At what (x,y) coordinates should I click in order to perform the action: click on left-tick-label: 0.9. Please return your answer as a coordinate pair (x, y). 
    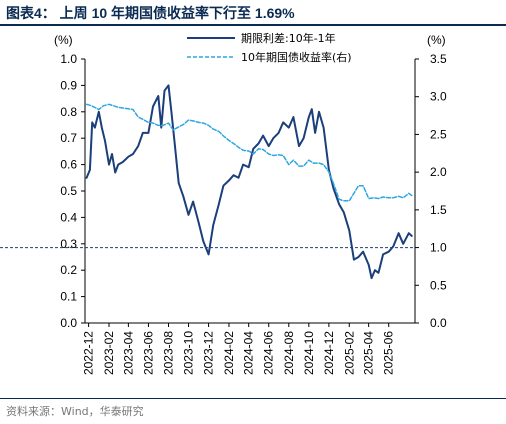
    Looking at the image, I should click on (68, 85).